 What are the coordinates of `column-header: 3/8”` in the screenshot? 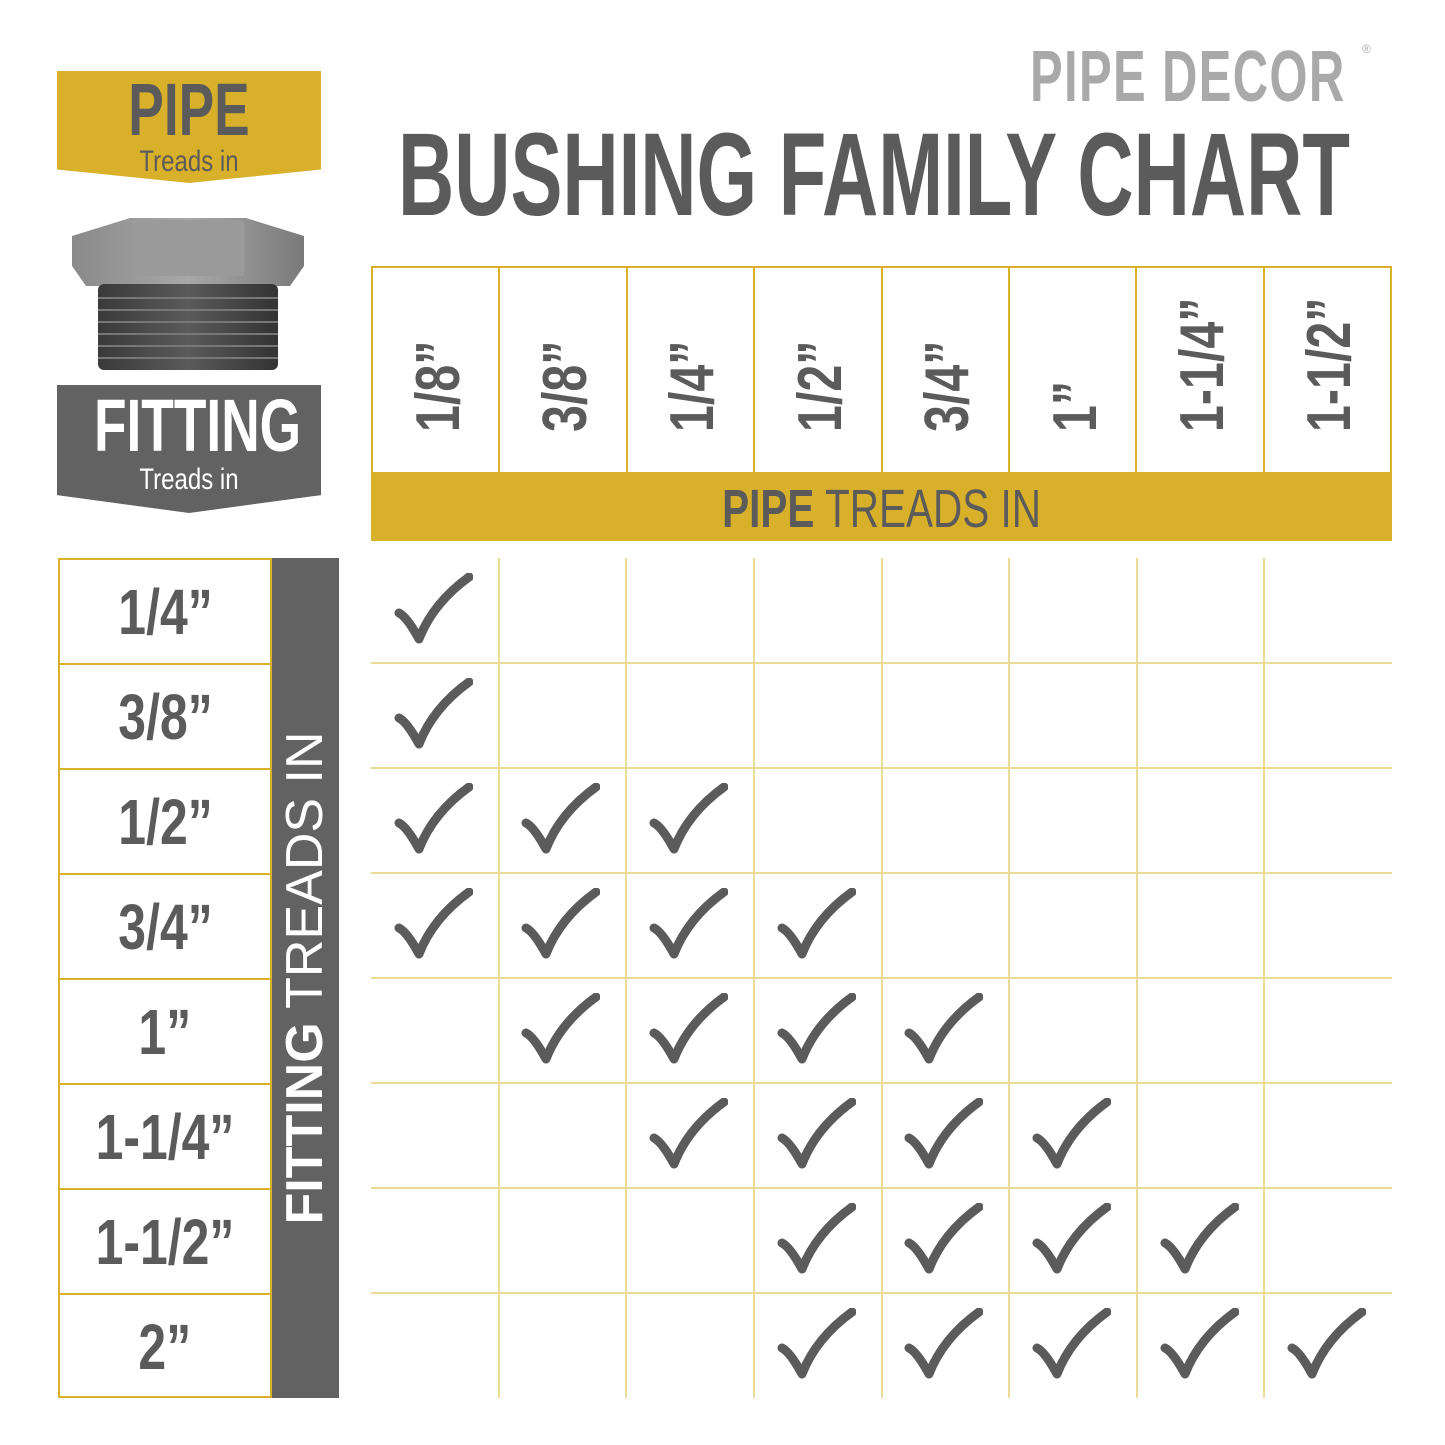 It's located at (564, 370).